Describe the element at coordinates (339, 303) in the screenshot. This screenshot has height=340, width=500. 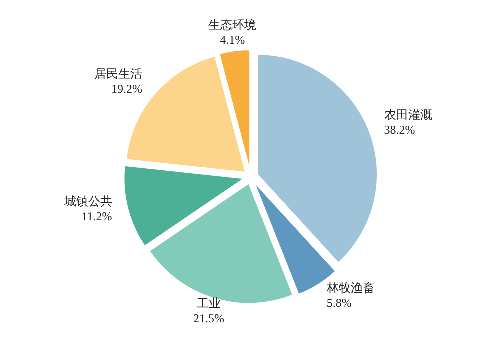
I see `data-label: 5.8%` at that location.